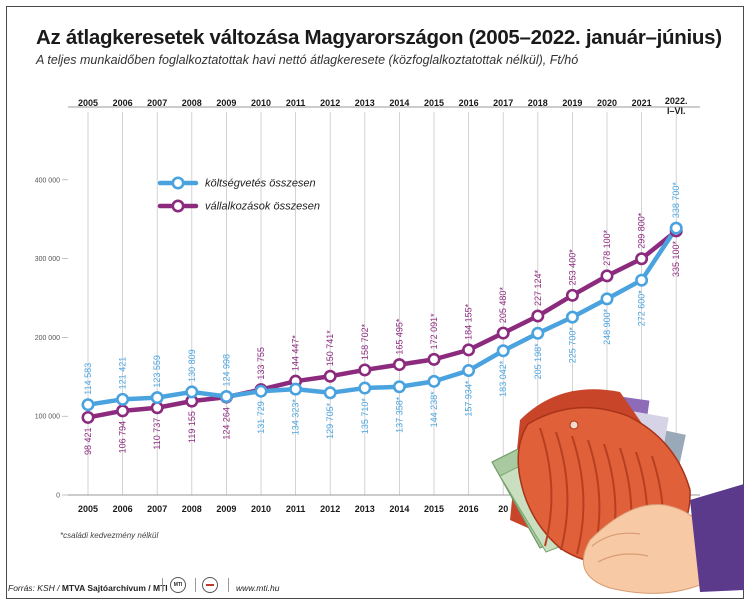 This screenshot has width=750, height=605. What do you see at coordinates (399, 414) in the screenshot?
I see `data-label-koltsegvetes: 137 358*` at bounding box center [399, 414].